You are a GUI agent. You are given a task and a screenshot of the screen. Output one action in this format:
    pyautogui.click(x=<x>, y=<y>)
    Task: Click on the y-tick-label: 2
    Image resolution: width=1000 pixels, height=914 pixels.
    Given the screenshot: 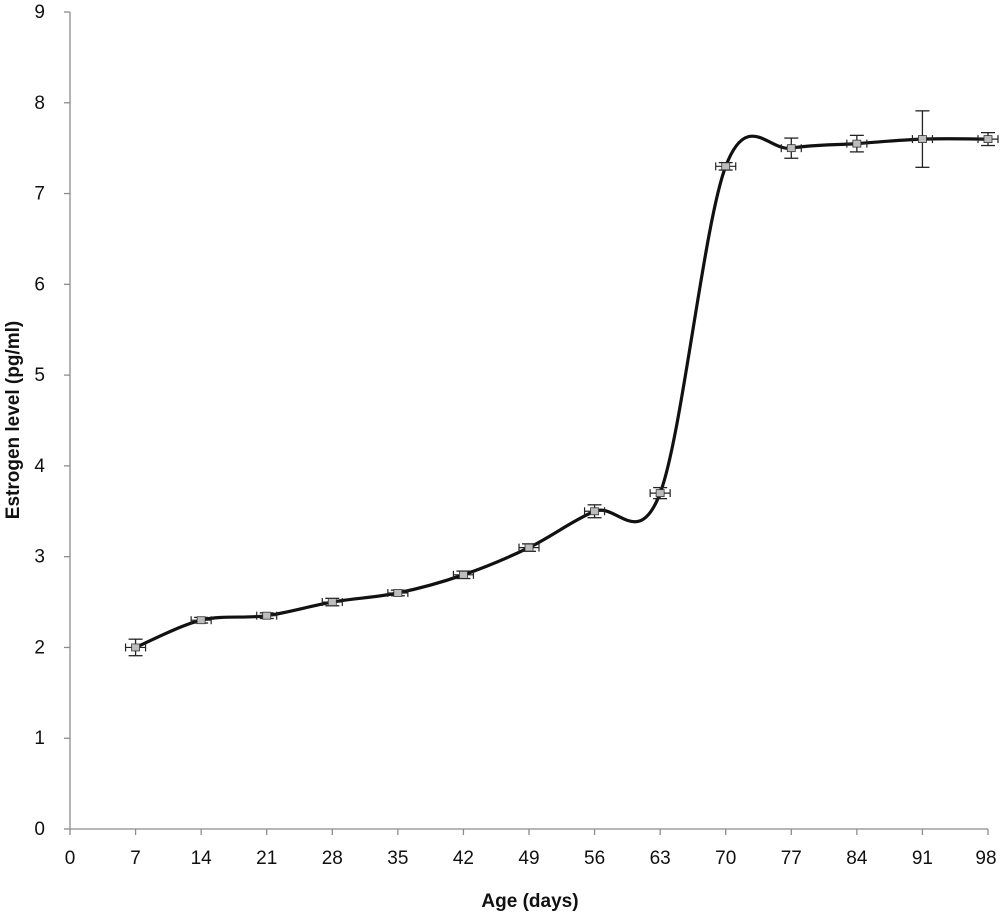 What is the action you would take?
    pyautogui.click(x=39, y=647)
    